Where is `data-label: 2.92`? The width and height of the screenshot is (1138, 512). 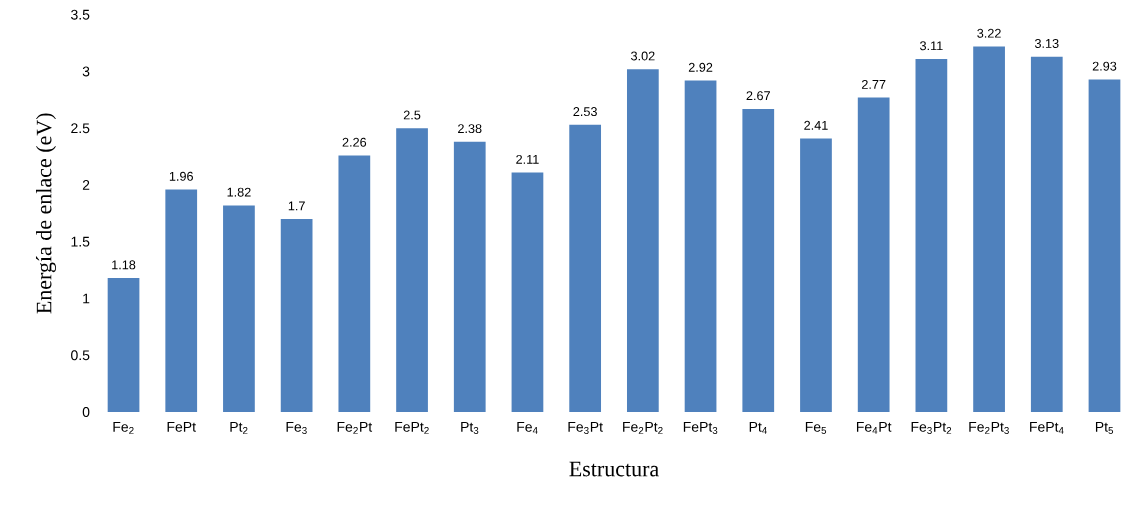 data-label: 2.92 is located at coordinates (700, 67).